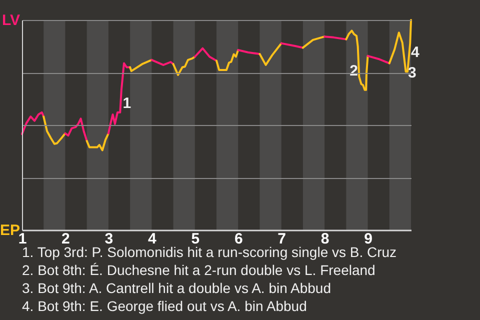 The height and width of the screenshot is (320, 480). What do you see at coordinates (176, 288) in the screenshot?
I see `text: 3. Bot 9th: A. Cantrell hit a double vs A. bin Abbud` at bounding box center [176, 288].